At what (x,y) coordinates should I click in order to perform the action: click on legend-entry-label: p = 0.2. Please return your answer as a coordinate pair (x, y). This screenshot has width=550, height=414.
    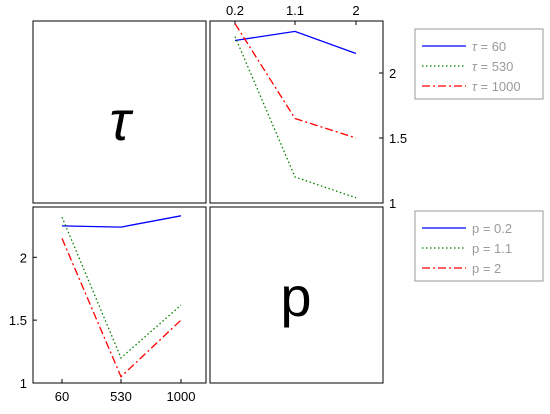
    Looking at the image, I should click on (492, 228).